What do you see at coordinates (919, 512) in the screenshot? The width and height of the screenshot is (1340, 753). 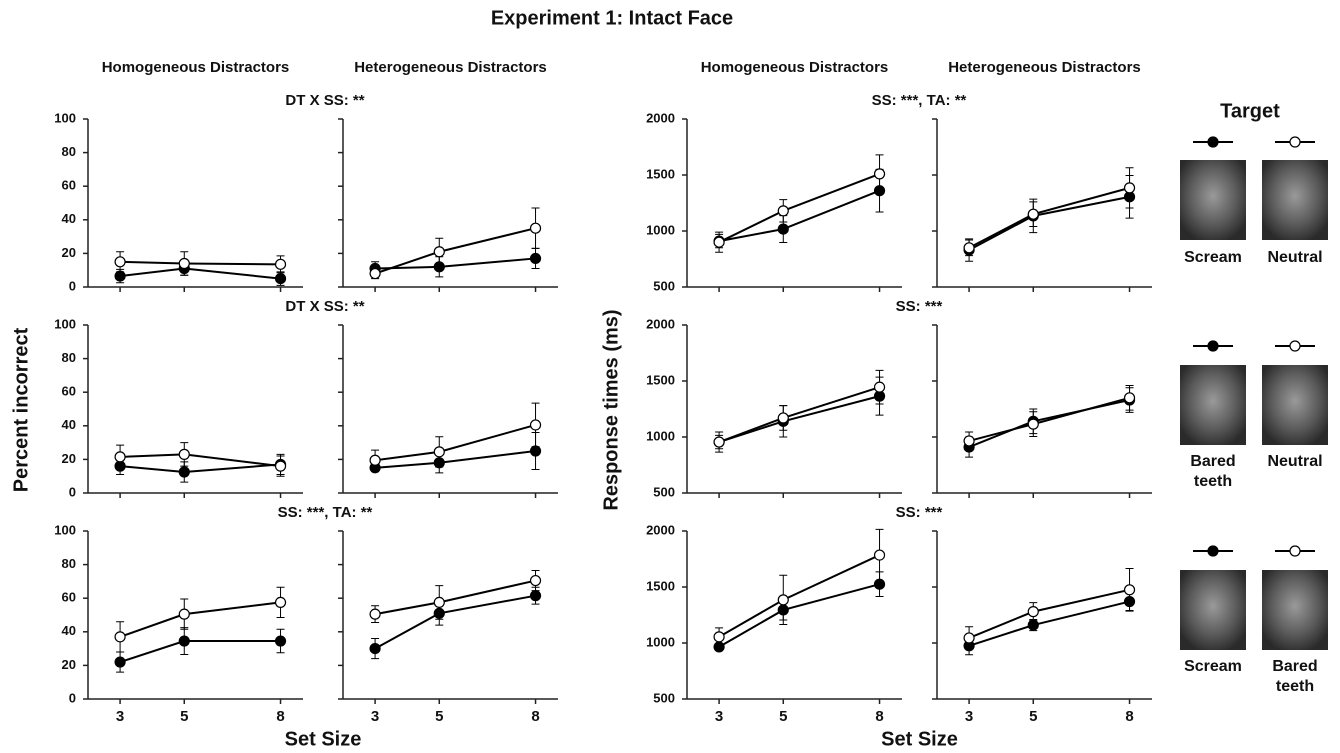 I see `annotation: SS: ***` at bounding box center [919, 512].